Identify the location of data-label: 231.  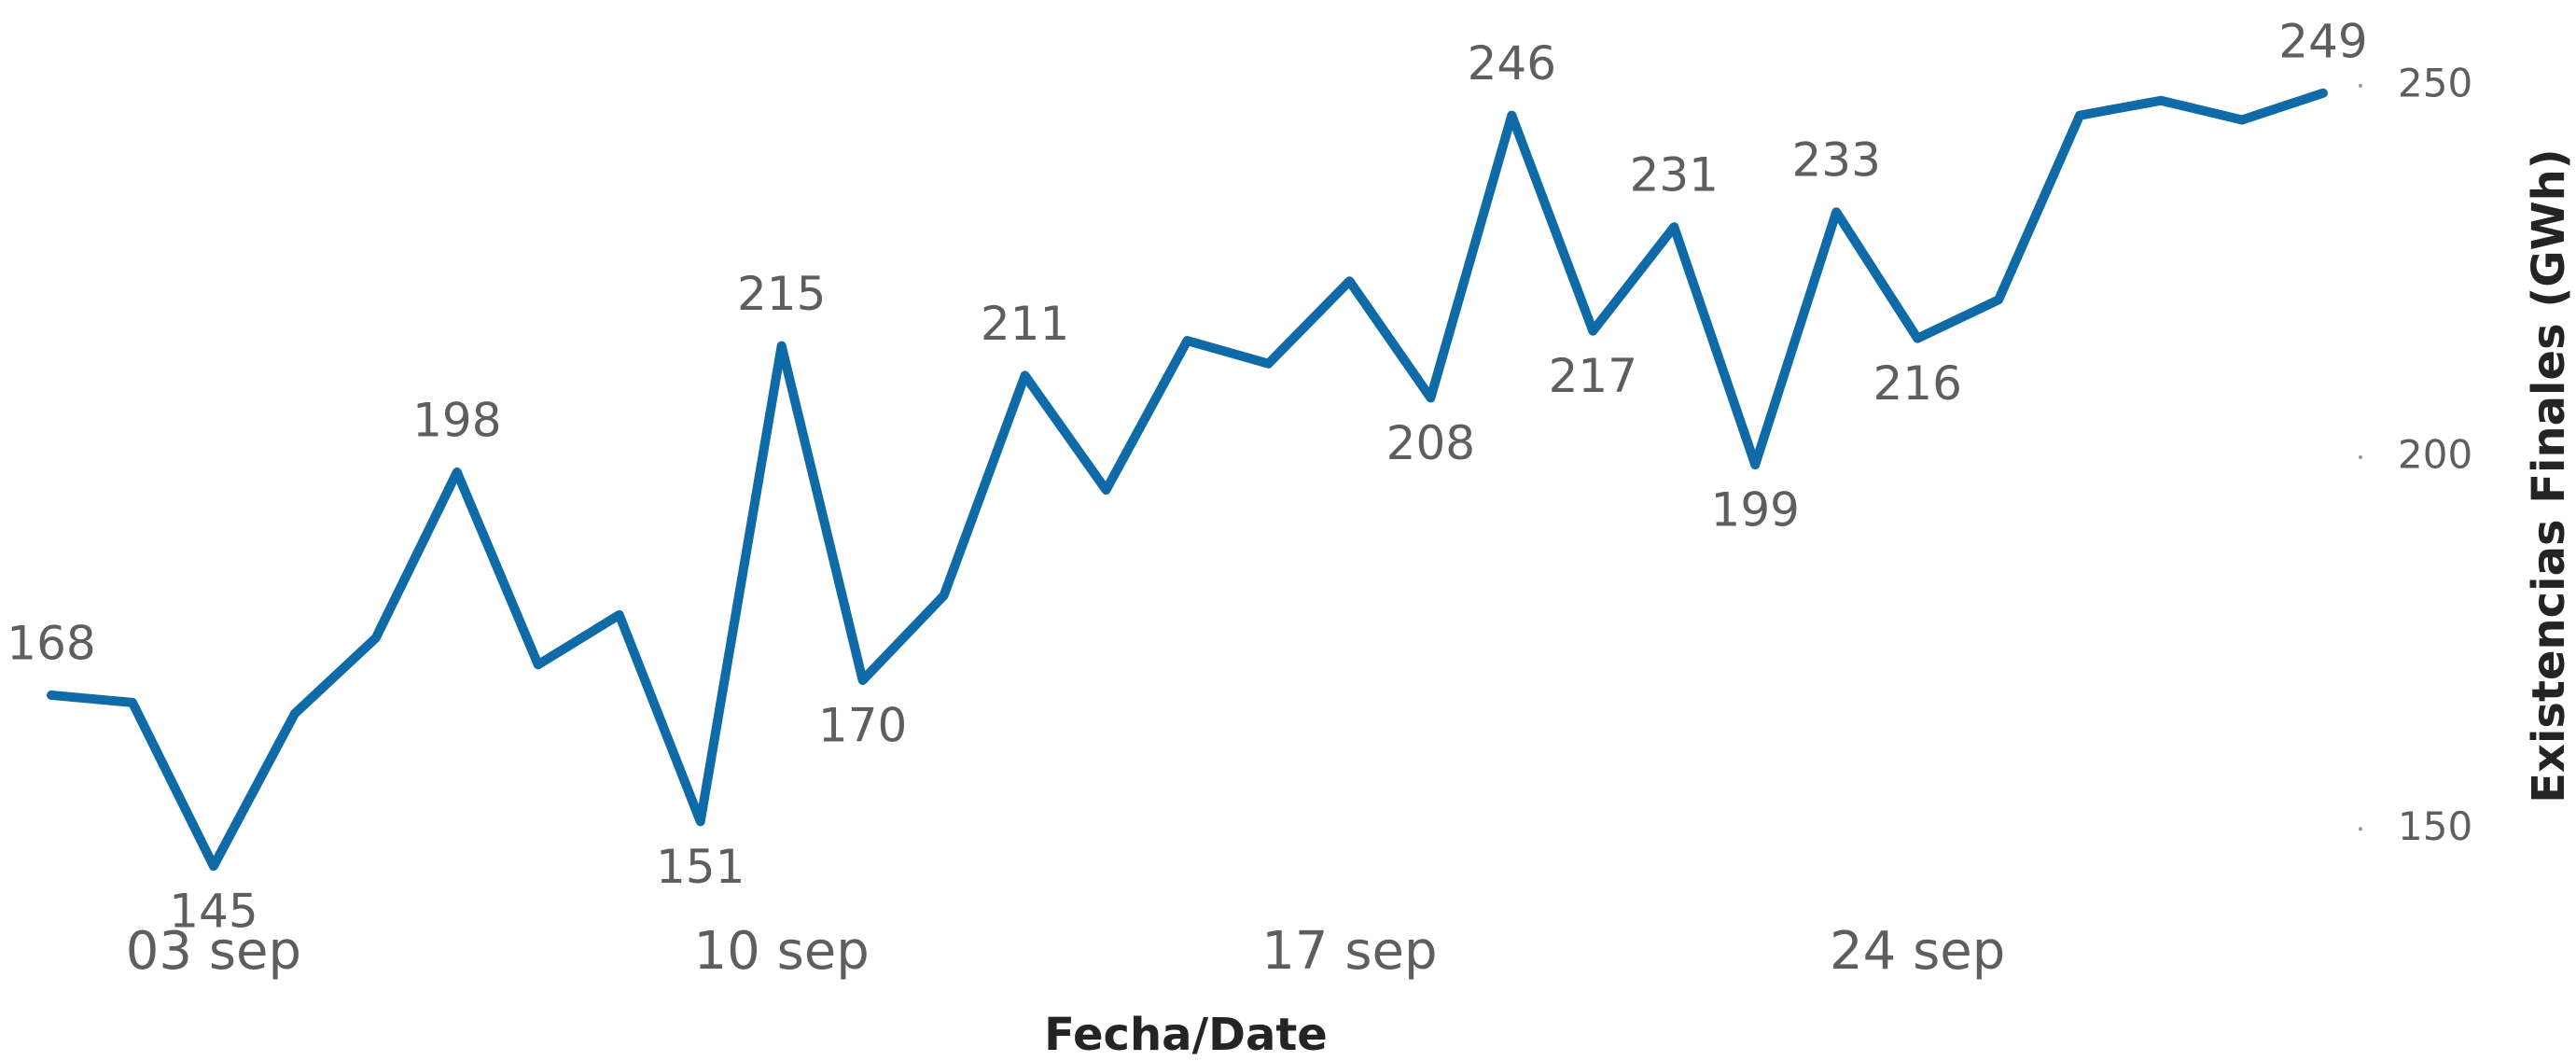
(1674, 175).